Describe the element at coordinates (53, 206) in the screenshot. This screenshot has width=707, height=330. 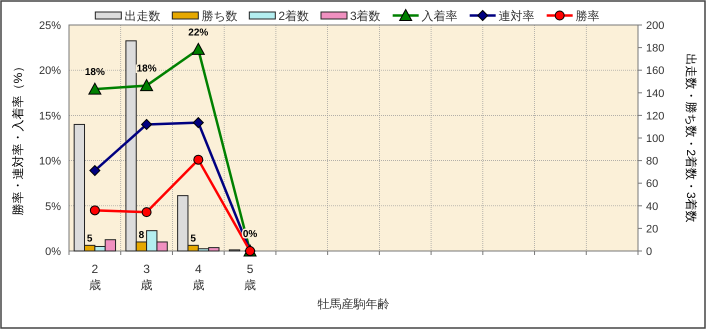
I see `y-tick-label: 5%` at that location.